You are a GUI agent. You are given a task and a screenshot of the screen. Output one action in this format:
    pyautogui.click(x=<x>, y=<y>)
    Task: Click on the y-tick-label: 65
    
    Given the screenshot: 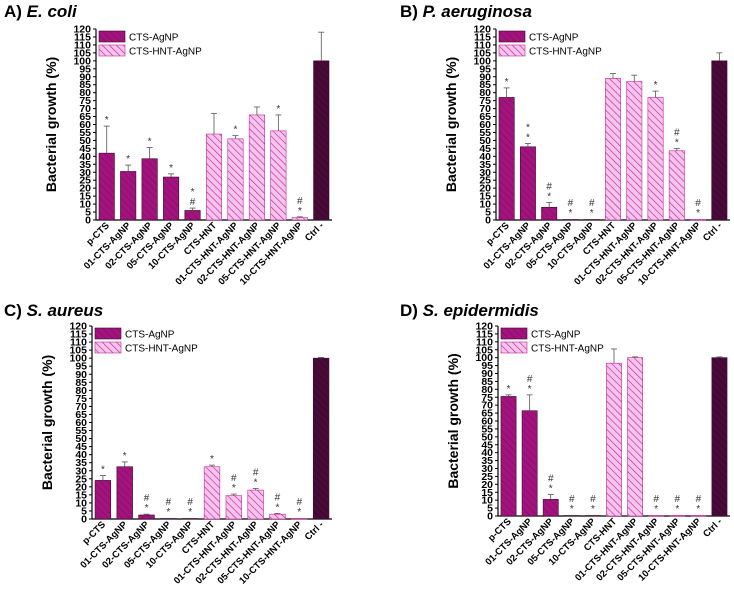 What is the action you would take?
    pyautogui.click(x=485, y=117)
    